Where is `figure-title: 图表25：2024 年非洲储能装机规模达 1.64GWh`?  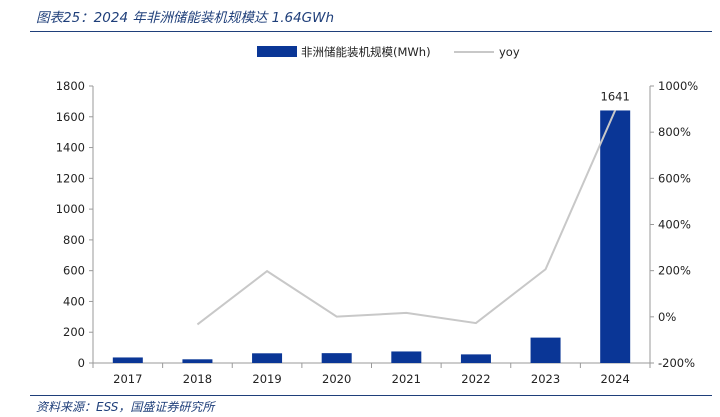 figure-title: 图表25：2024 年非洲储能装机规模达 1.64GWh is located at coordinates (185, 18).